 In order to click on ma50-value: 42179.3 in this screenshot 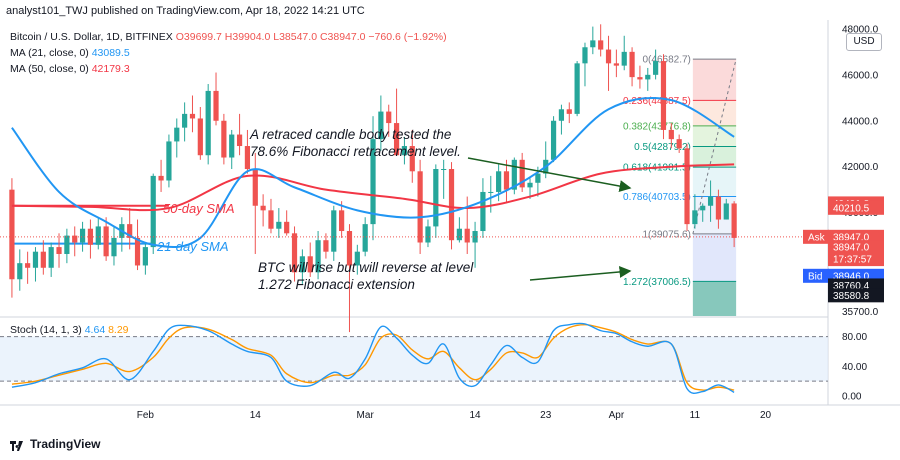, I will do `click(110, 69)`.